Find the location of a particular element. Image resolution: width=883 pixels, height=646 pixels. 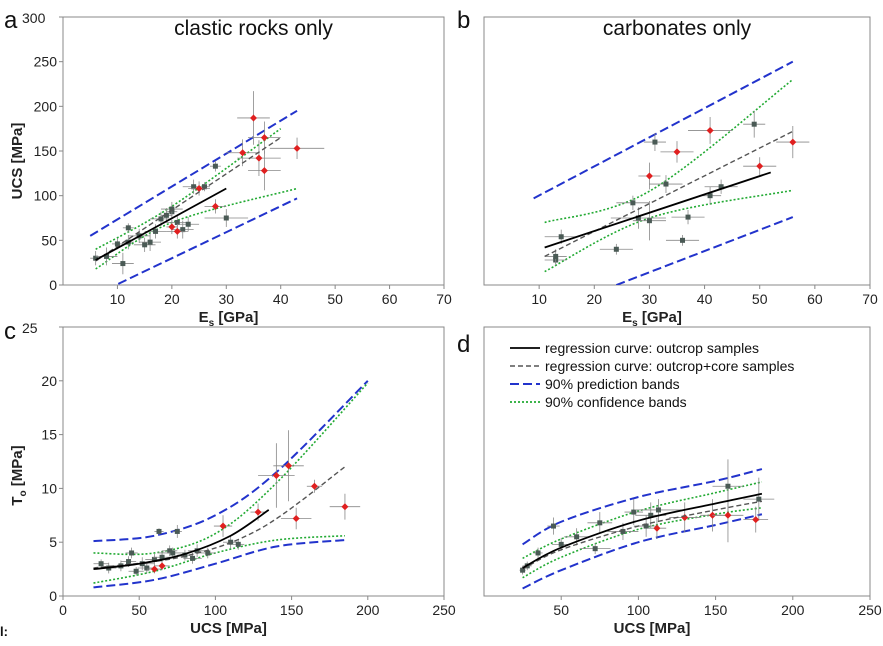

y-tick-label: 200 is located at coordinates (46, 106).